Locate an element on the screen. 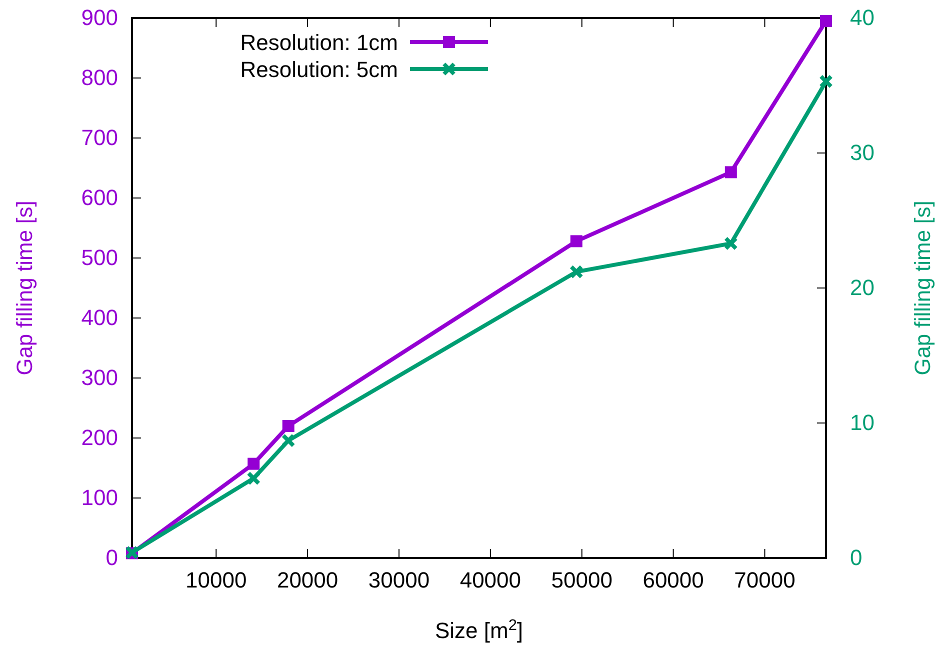 The width and height of the screenshot is (937, 646). y2-axis-title: Gap filling time [s] is located at coordinates (922, 288).